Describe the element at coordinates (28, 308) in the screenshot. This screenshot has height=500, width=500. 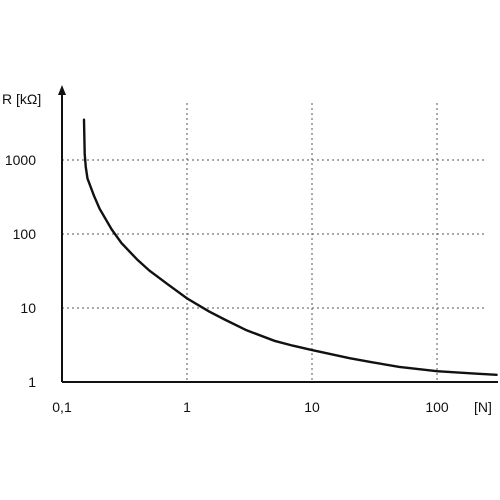
I see `y-tick-label: 10` at that location.